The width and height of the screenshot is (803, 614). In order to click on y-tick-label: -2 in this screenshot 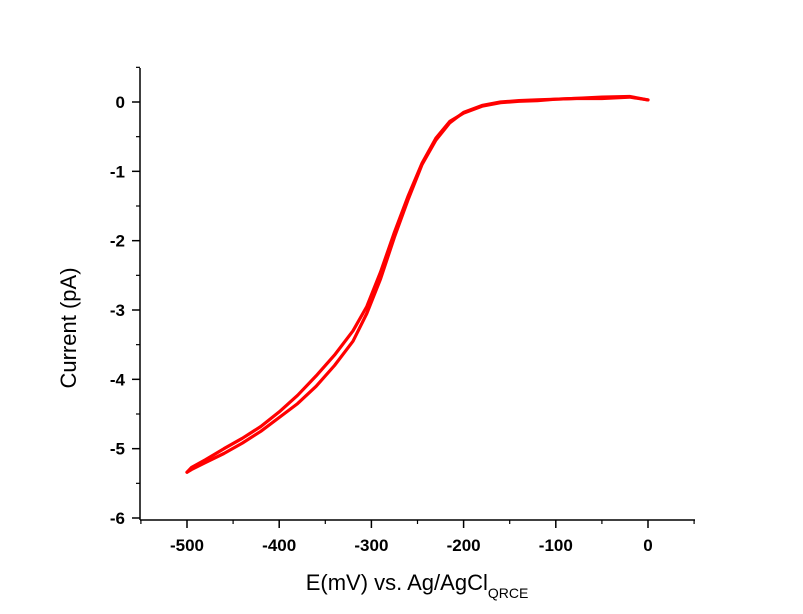, I will do `click(117, 241)`.